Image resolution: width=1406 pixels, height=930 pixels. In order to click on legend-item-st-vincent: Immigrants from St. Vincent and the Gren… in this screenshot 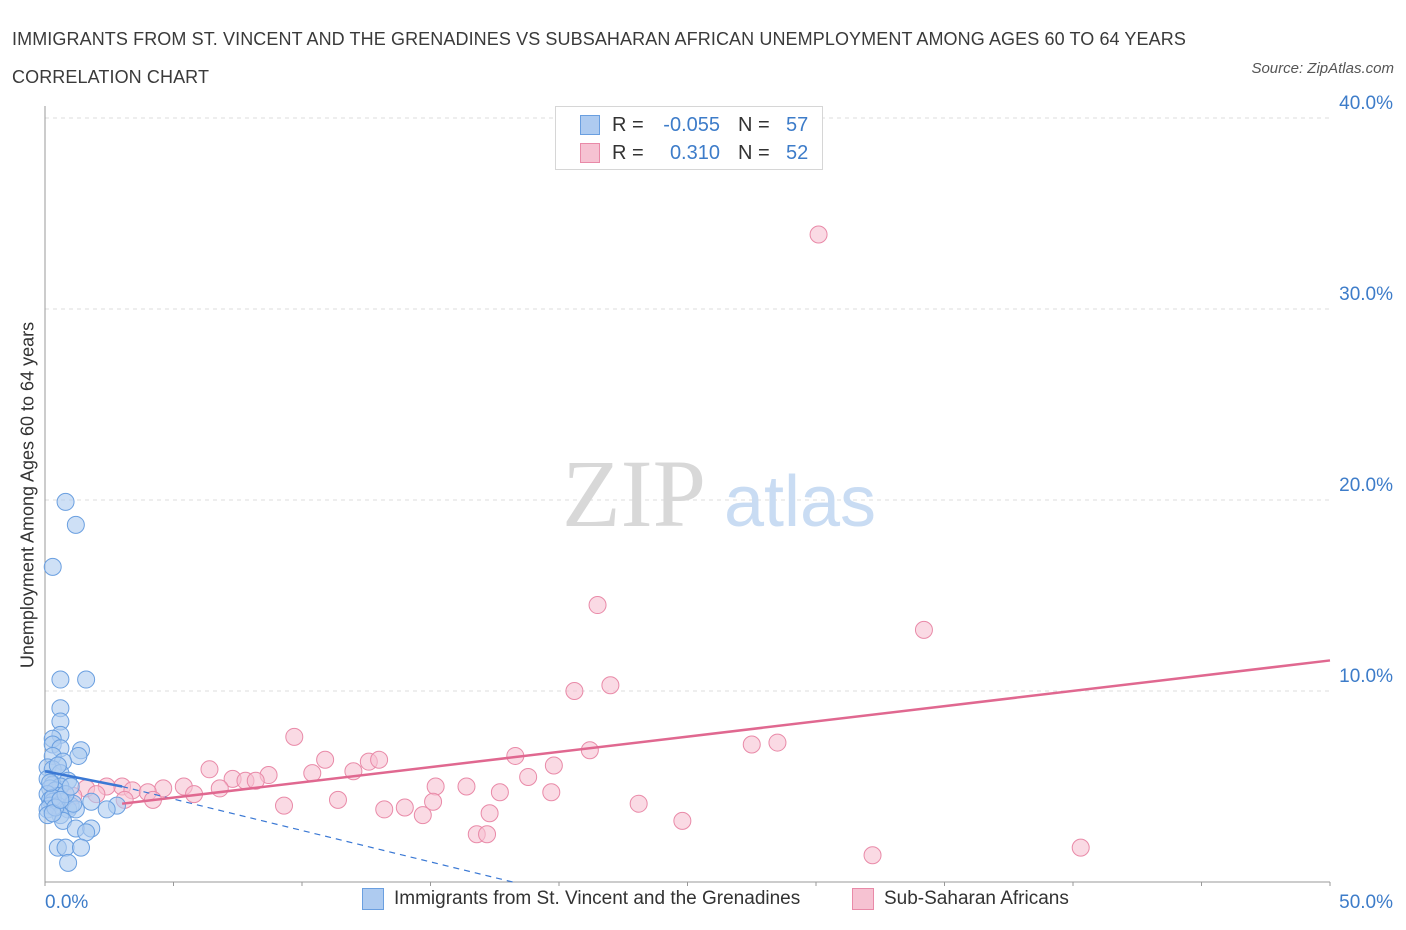, I will do `click(581, 899)`.